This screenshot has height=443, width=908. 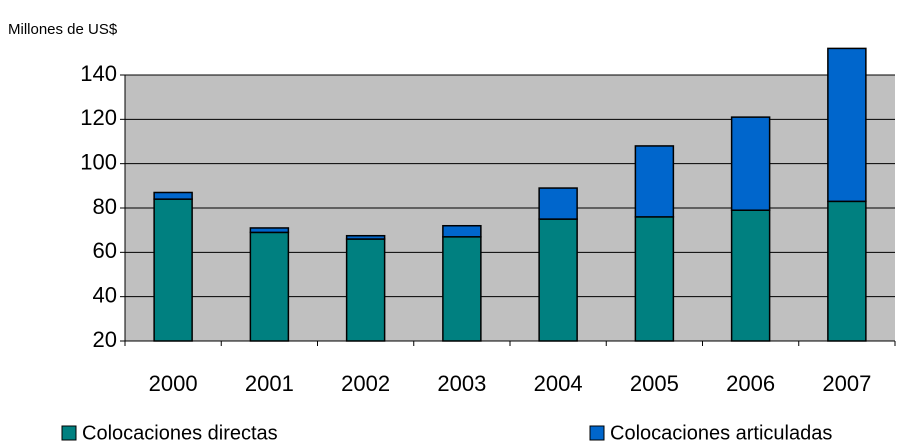 What do you see at coordinates (105, 339) in the screenshot?
I see `y-tick-label: 20` at bounding box center [105, 339].